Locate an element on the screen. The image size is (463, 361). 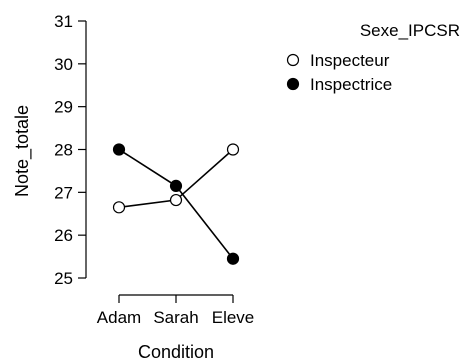
y-axis-label: Note_totale is located at coordinates (22, 151).